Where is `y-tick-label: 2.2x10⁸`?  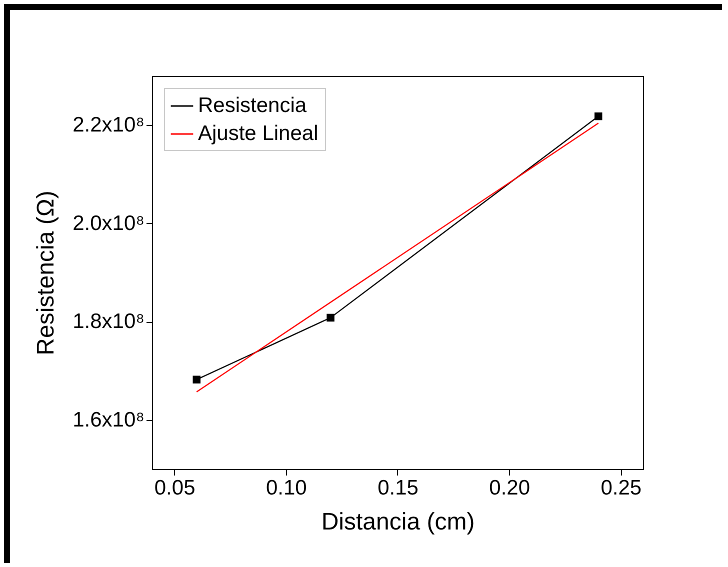 y-tick-label: 2.2x10⁸ is located at coordinates (108, 125).